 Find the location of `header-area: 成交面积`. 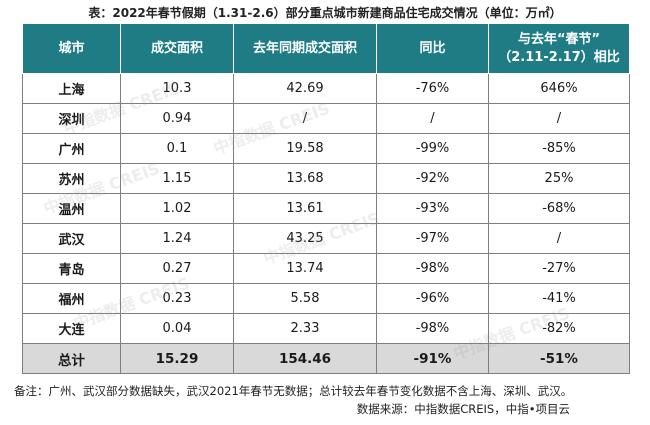

header-area: 成交面积 is located at coordinates (177, 48).